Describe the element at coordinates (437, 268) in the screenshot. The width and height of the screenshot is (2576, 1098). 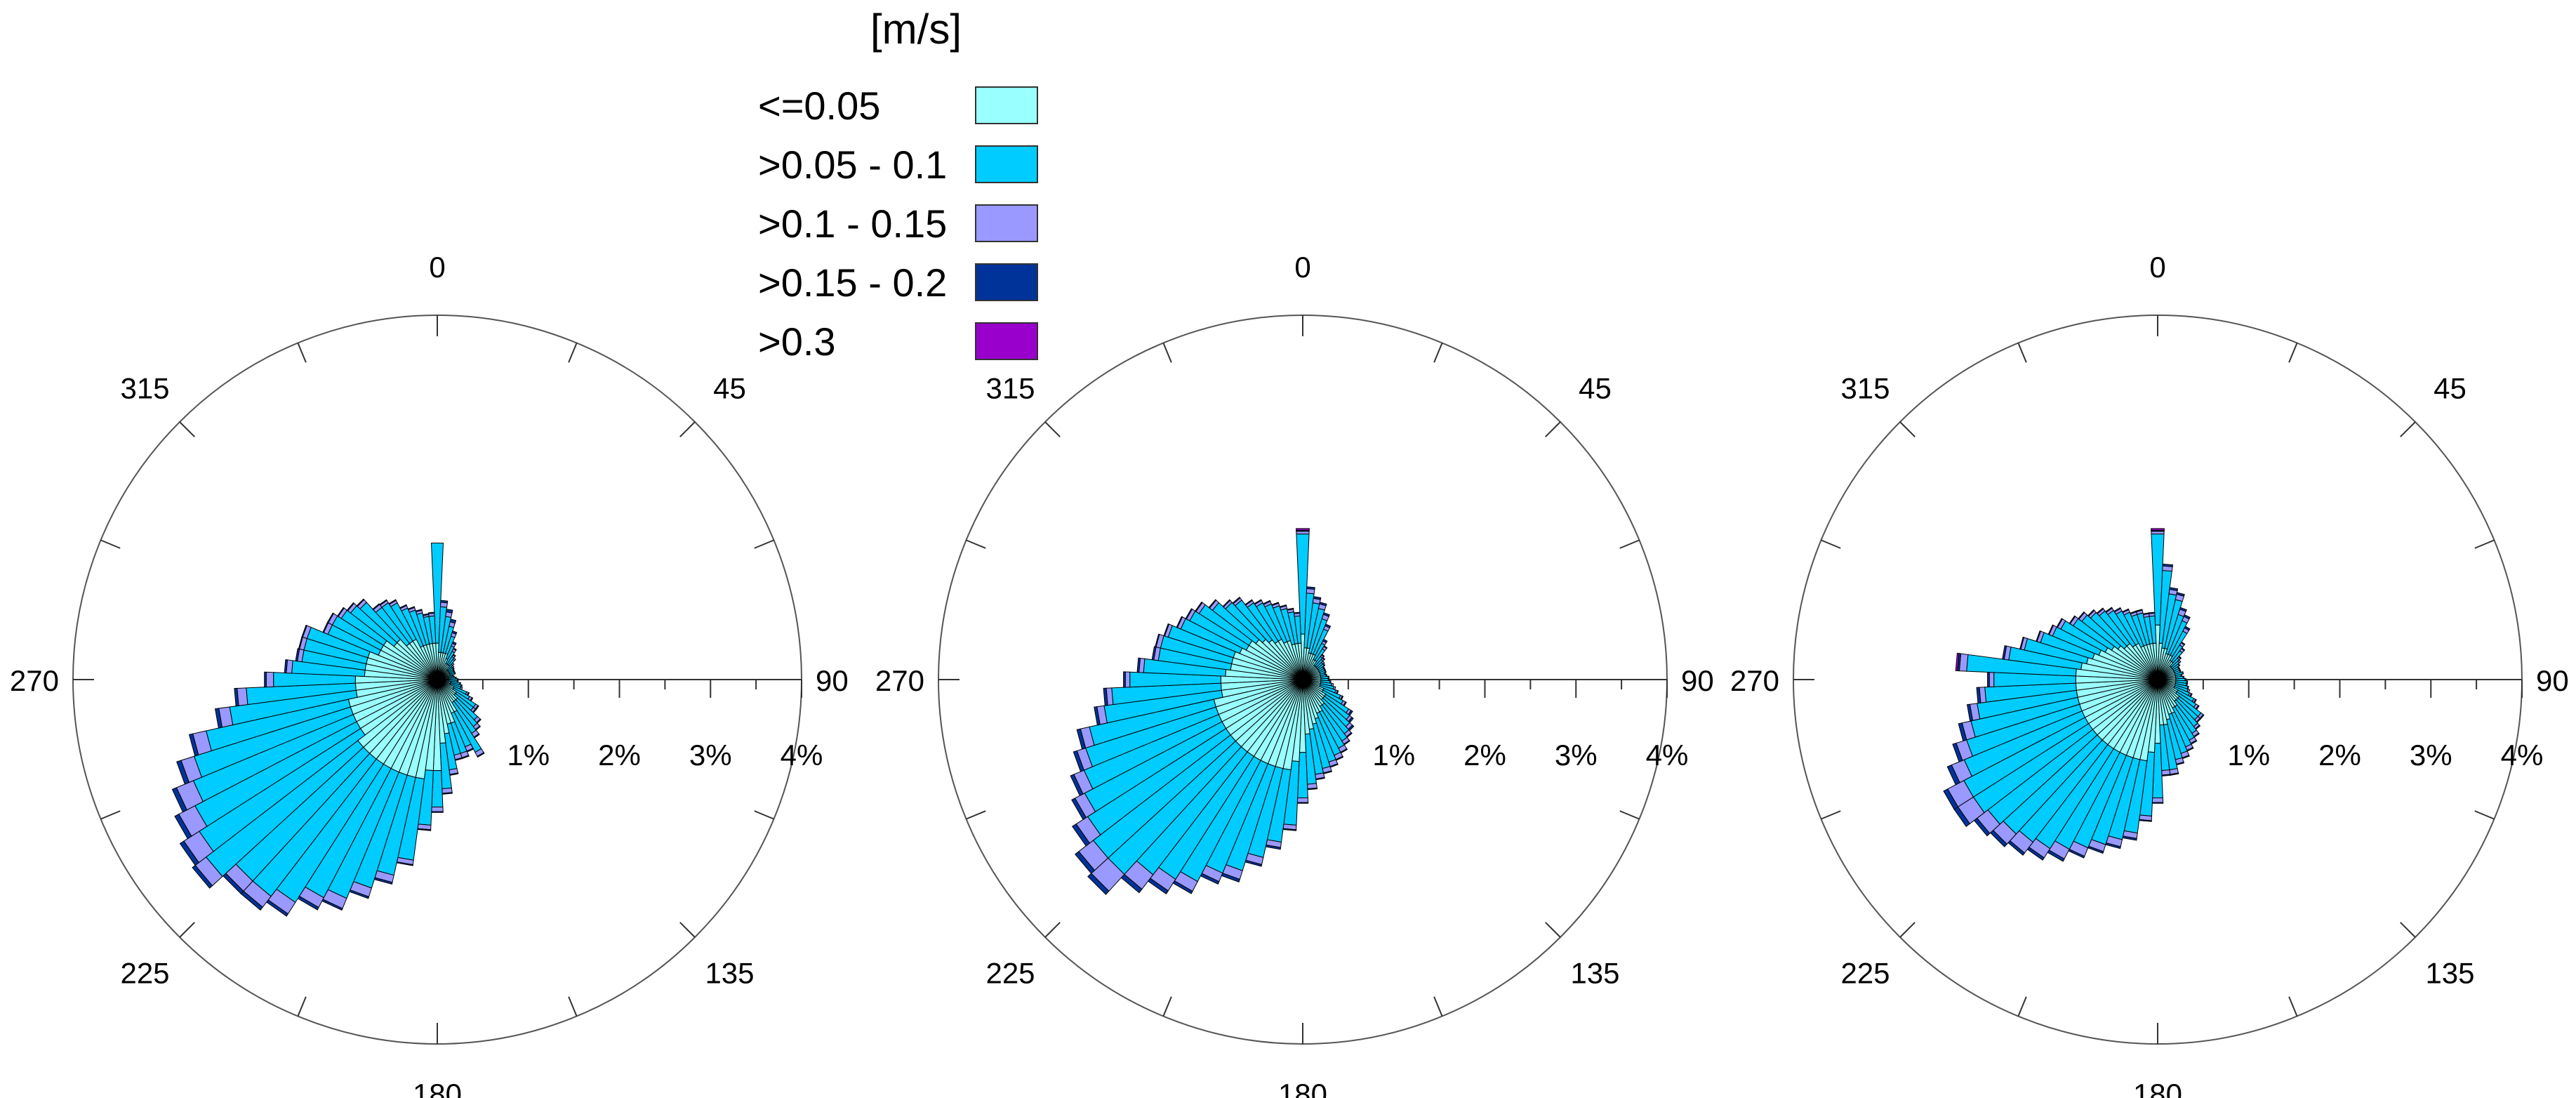
I see `direction-label: 0` at that location.